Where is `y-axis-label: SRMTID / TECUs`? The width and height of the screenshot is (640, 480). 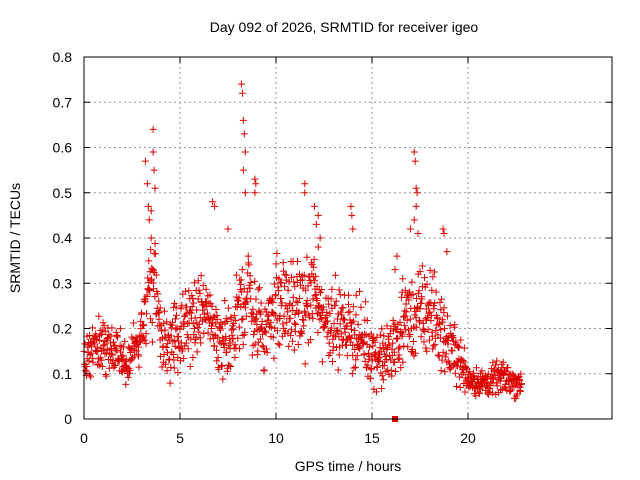 y-axis-label: SRMTID / TECUs is located at coordinates (15, 238).